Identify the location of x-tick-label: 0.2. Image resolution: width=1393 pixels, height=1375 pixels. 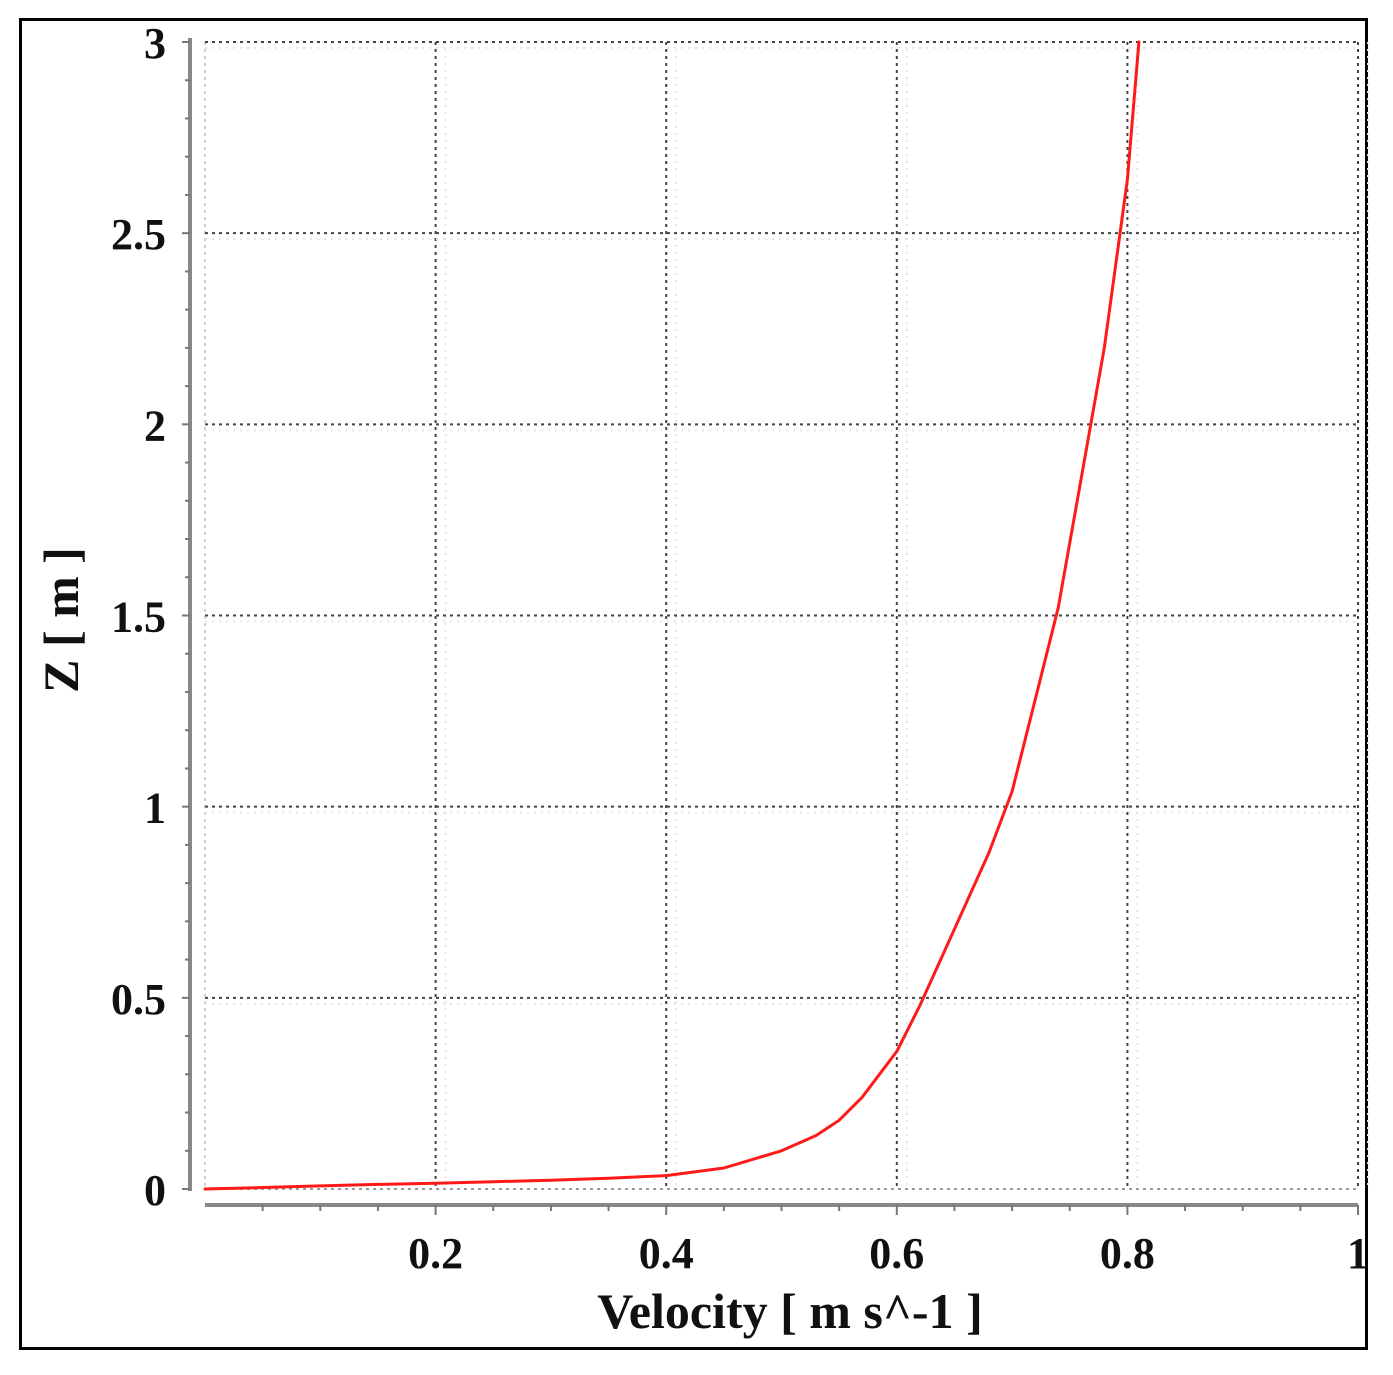
(435, 1253).